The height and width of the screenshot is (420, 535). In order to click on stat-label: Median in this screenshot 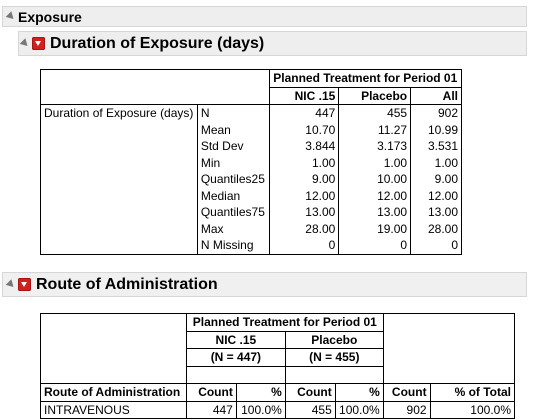, I will do `click(233, 195)`.